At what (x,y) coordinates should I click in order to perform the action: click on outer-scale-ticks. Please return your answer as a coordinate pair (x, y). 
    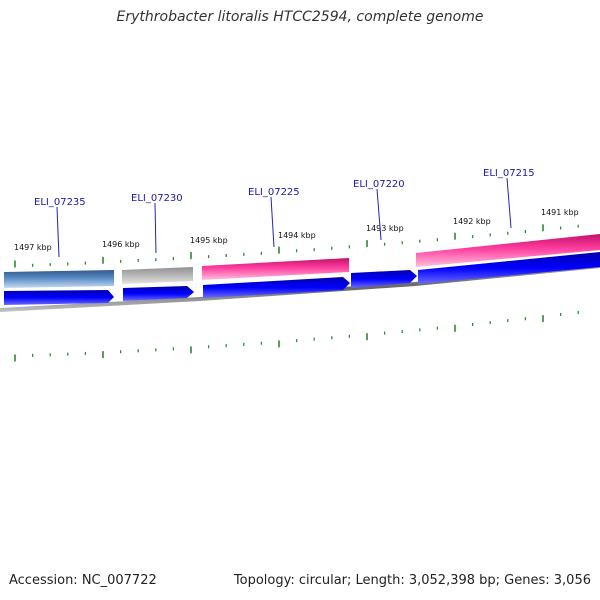
    Looking at the image, I should click on (296, 246).